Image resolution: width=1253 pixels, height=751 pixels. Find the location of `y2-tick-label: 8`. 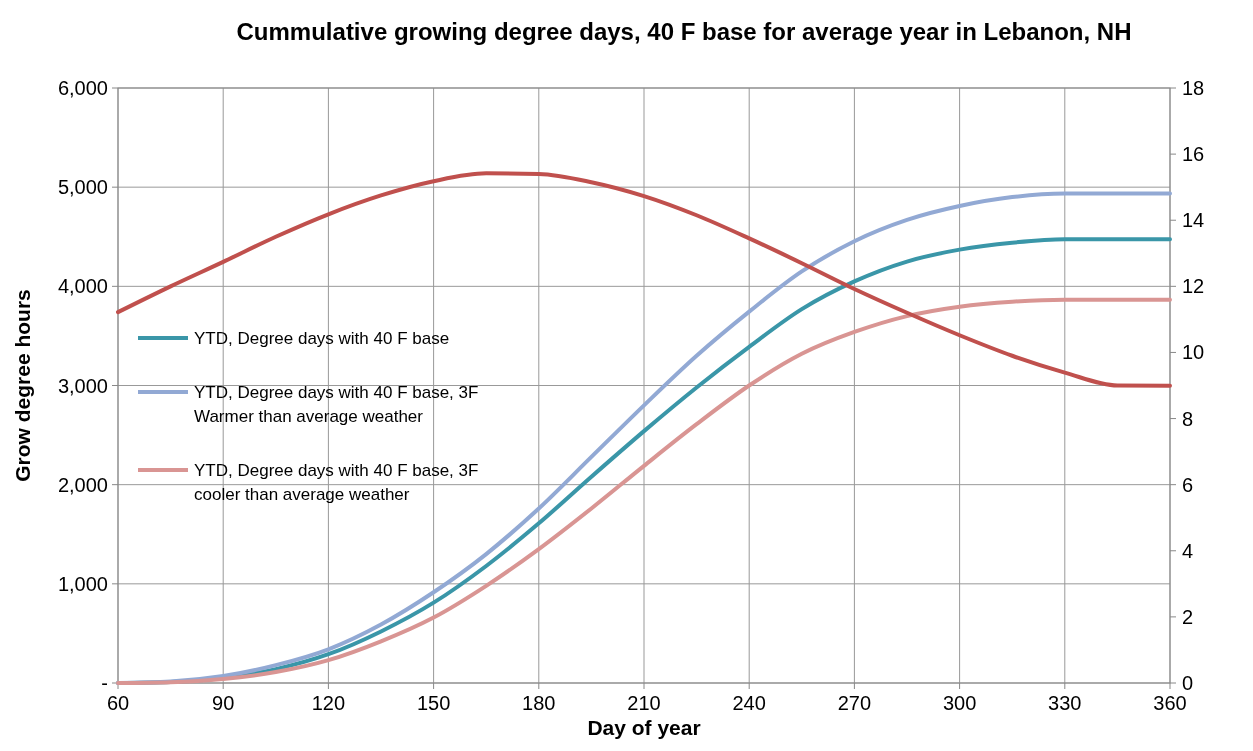

y2-tick-label: 8 is located at coordinates (1188, 418).